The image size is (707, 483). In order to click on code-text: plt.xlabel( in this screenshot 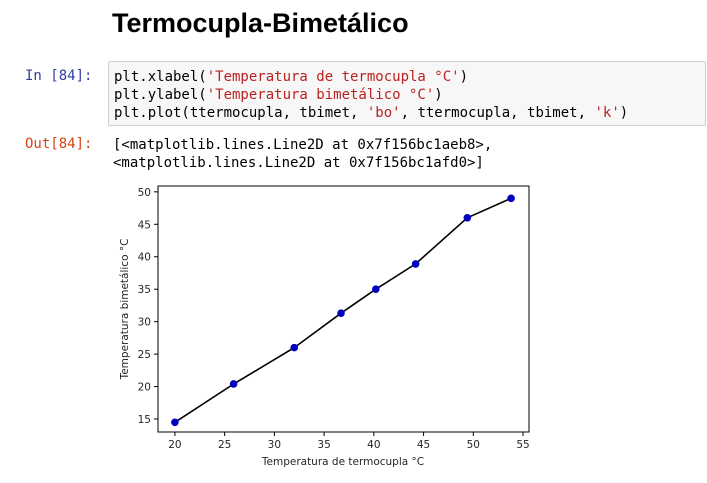, I will do `click(160, 77)`.